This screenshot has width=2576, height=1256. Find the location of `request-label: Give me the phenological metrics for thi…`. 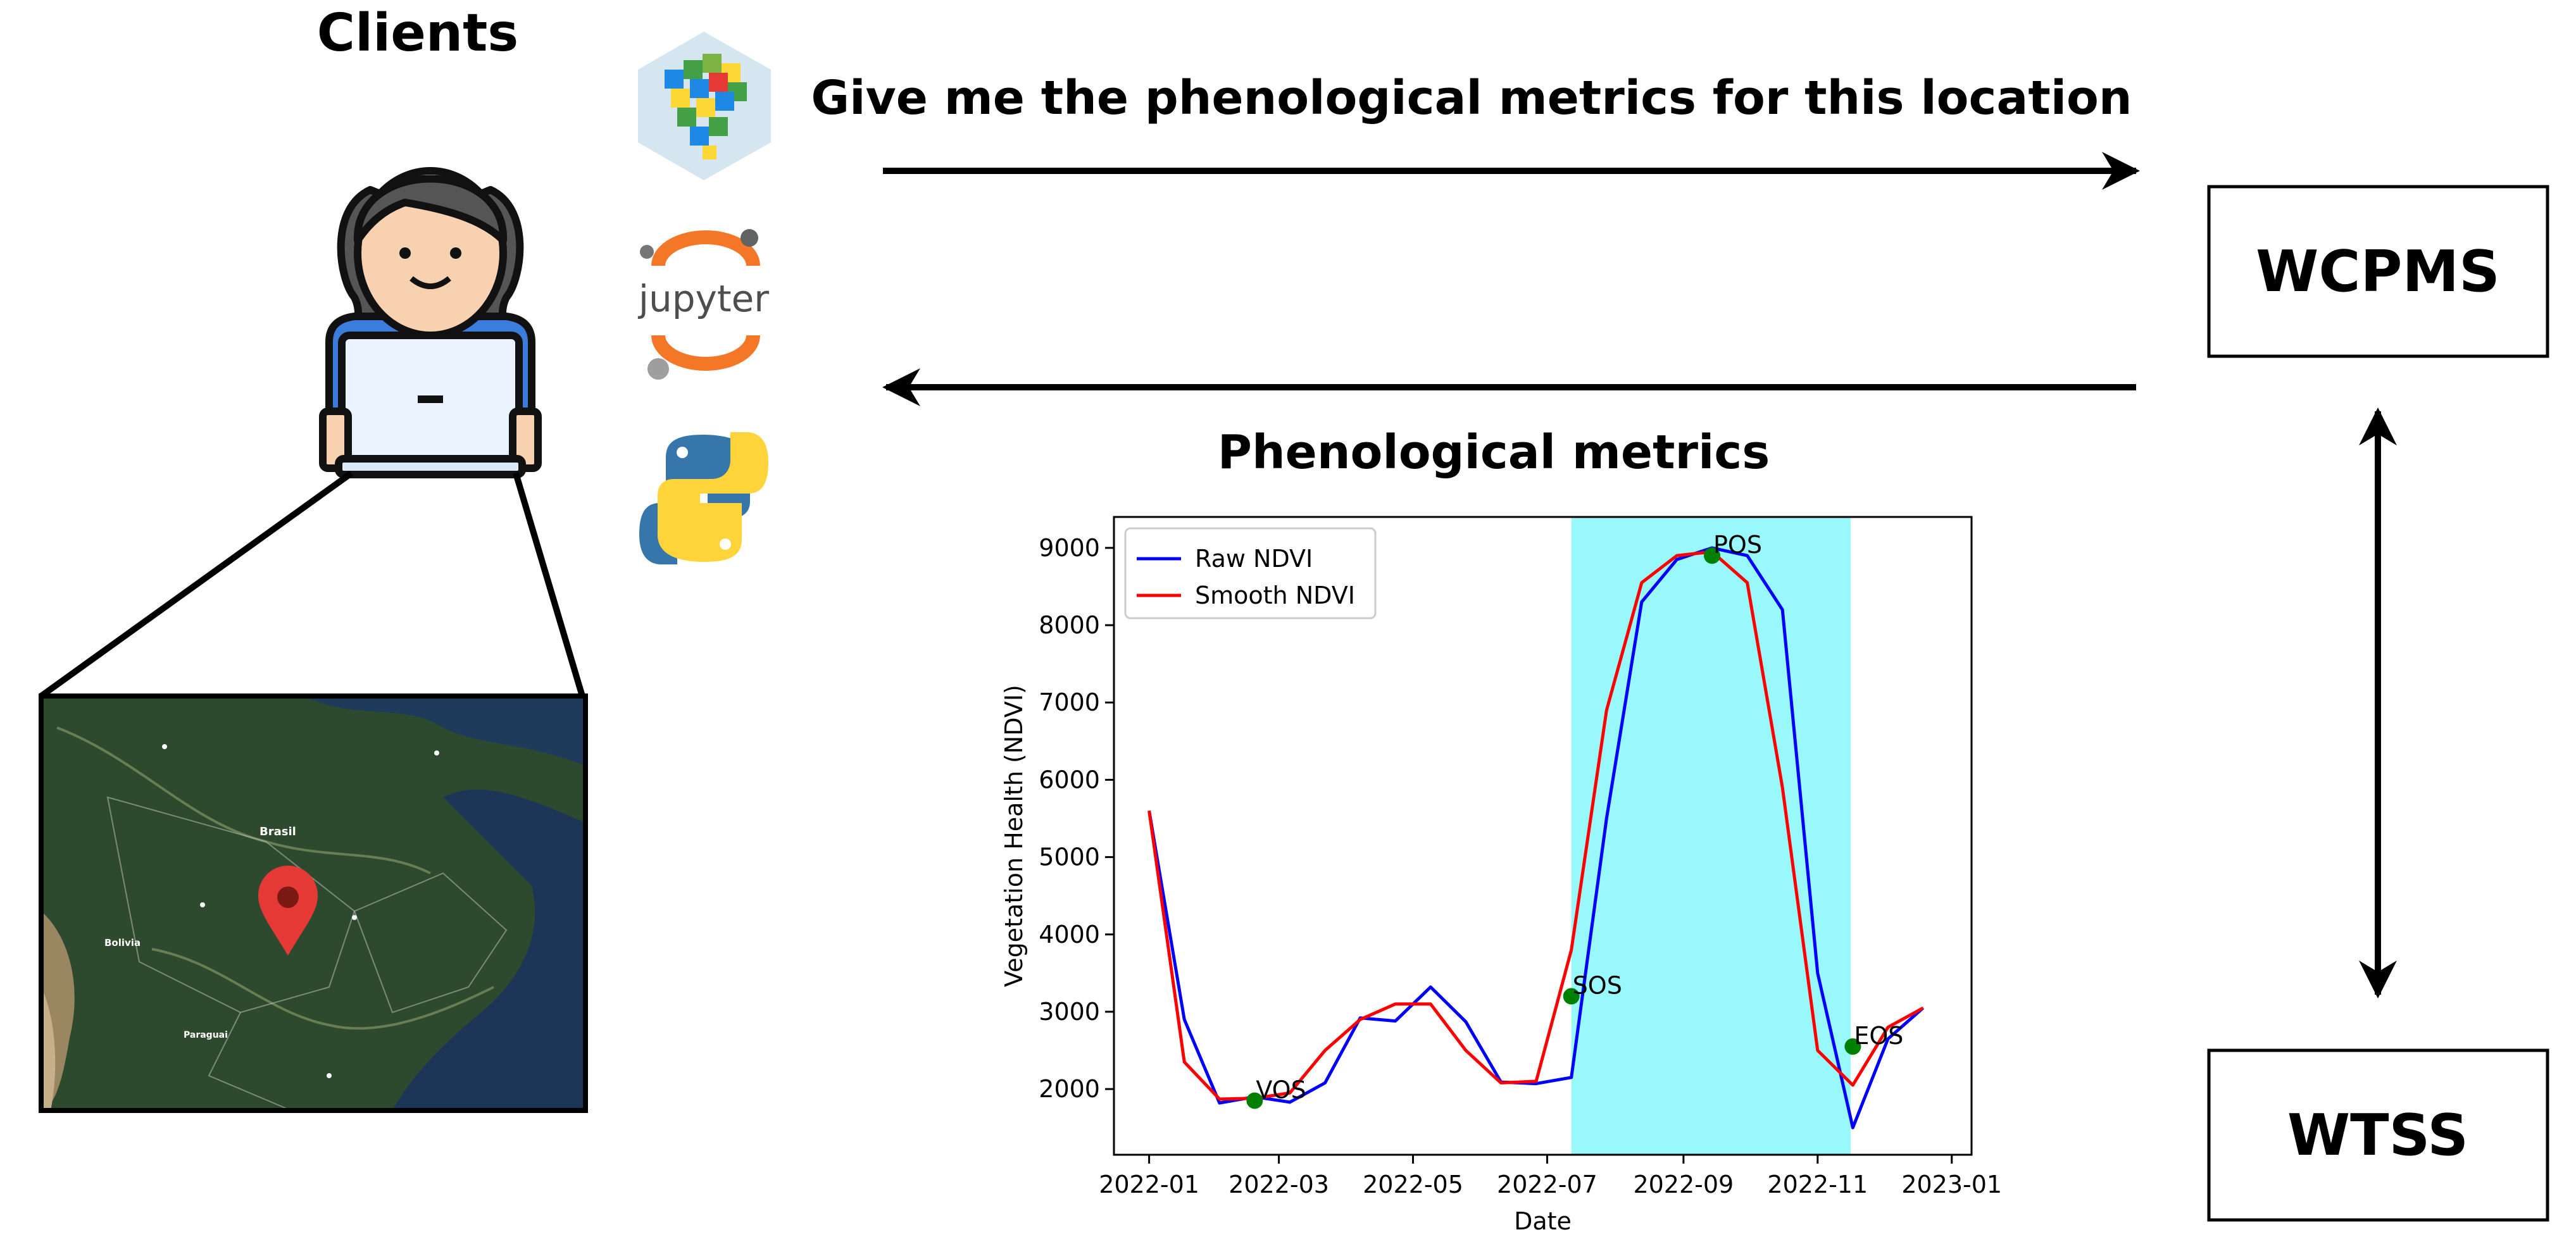

request-label: Give me the phenological metrics for thi… is located at coordinates (1471, 98).